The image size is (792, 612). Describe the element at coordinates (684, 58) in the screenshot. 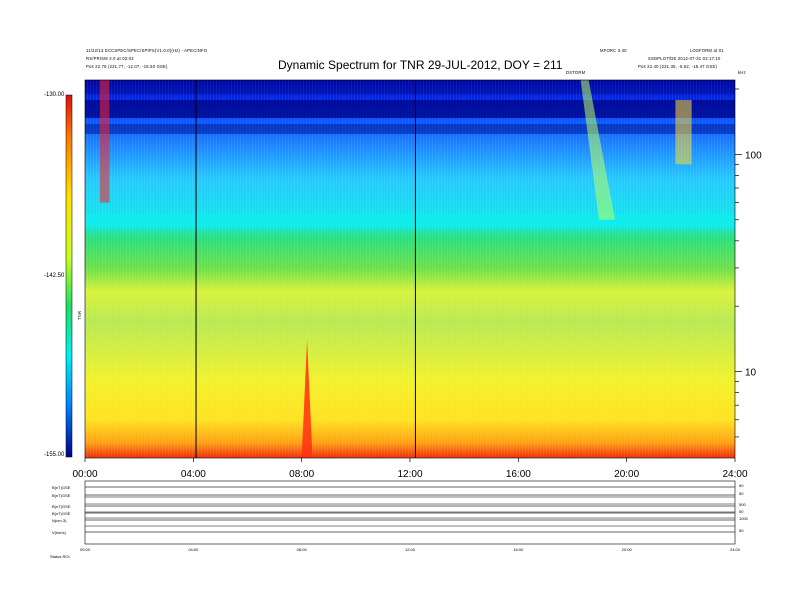

I see `header-right-line3: SSDPLOT/DE 2012-07-31 02:17:10` at that location.